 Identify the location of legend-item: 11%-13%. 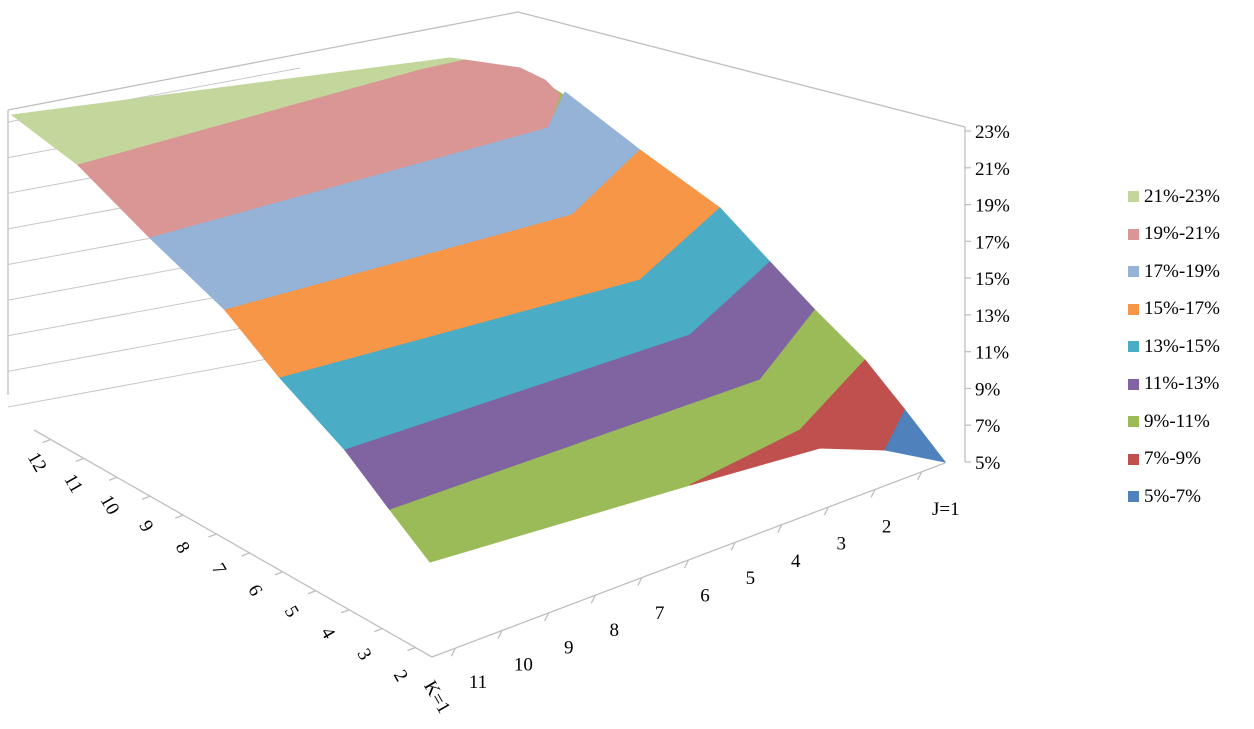
(1188, 385).